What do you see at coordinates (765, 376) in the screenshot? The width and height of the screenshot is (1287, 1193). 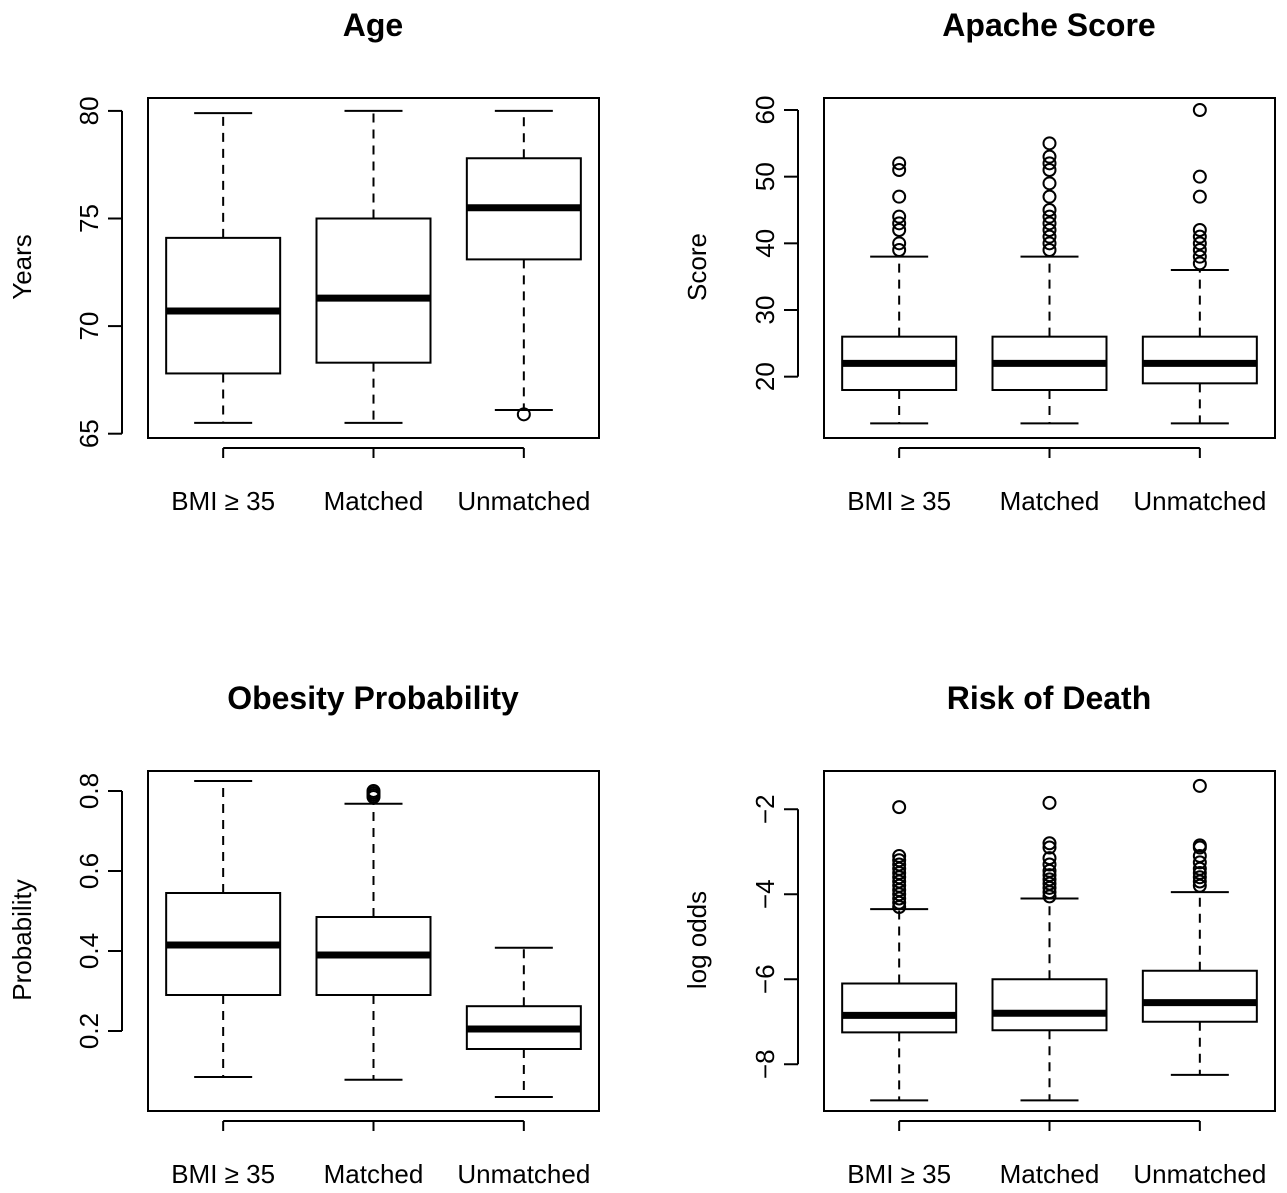 I see `y-tick-label: 20` at bounding box center [765, 376].